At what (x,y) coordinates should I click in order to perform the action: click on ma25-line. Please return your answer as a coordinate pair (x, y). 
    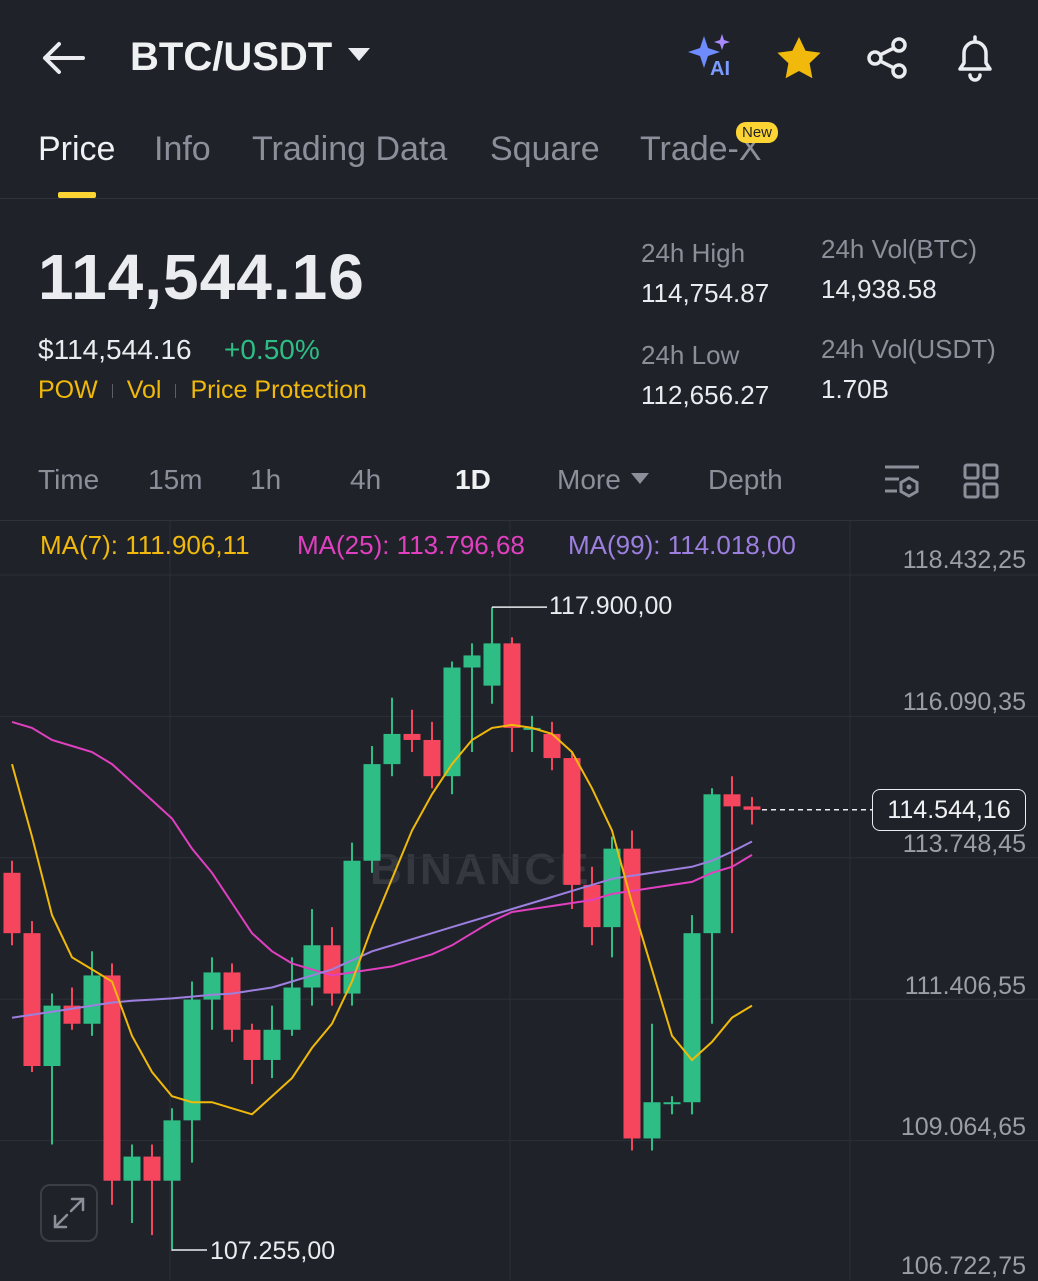
    Looking at the image, I should click on (382, 849).